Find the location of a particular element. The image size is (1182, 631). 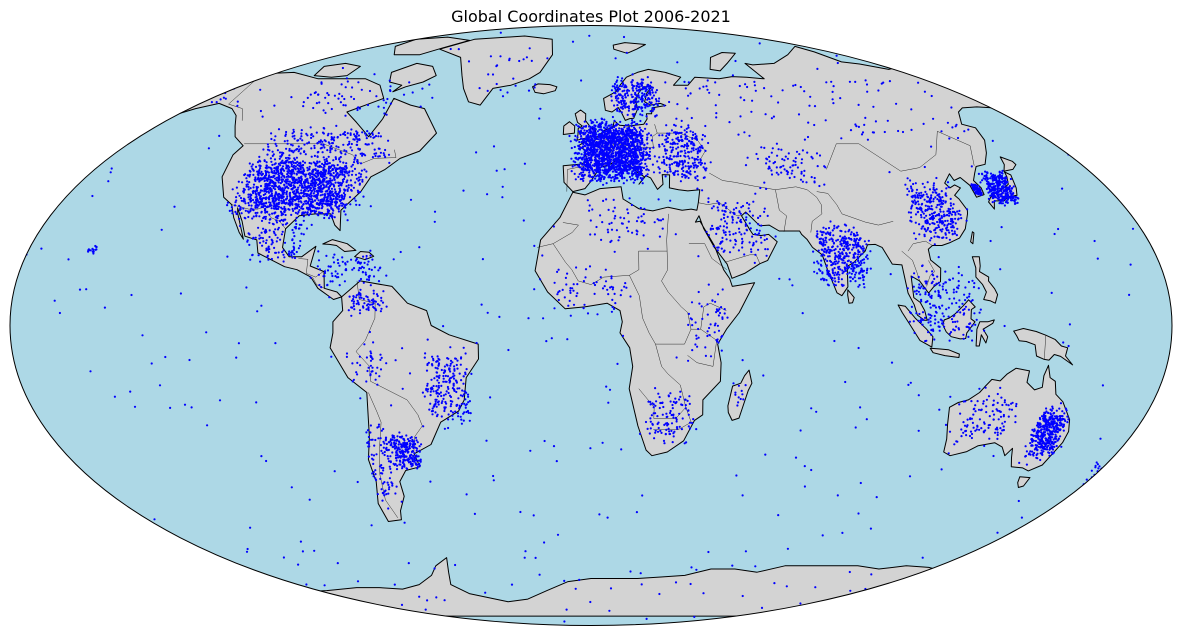

country-border is located at coordinates (900, 151).